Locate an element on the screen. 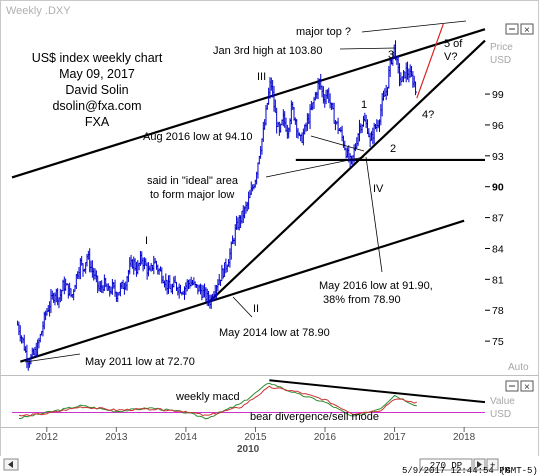  zoom-icon: + is located at coordinates (492, 466).